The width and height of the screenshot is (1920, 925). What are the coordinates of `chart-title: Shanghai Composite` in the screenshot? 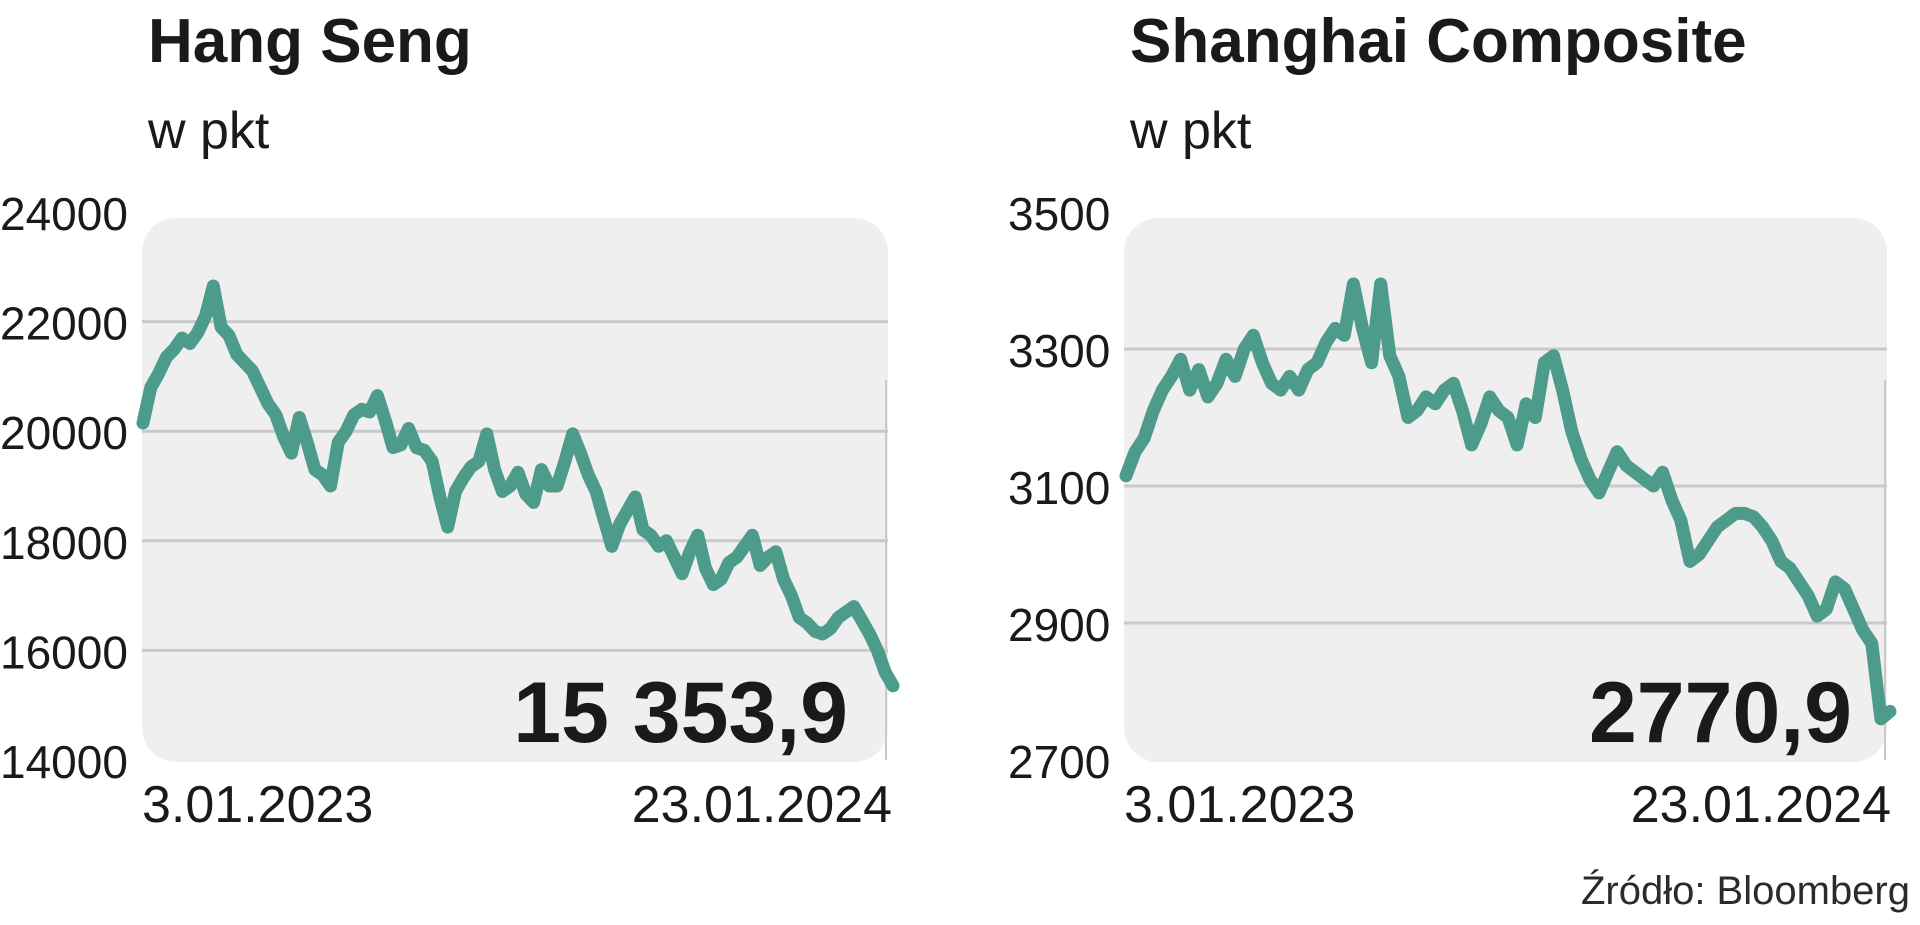 It's located at (1438, 41).